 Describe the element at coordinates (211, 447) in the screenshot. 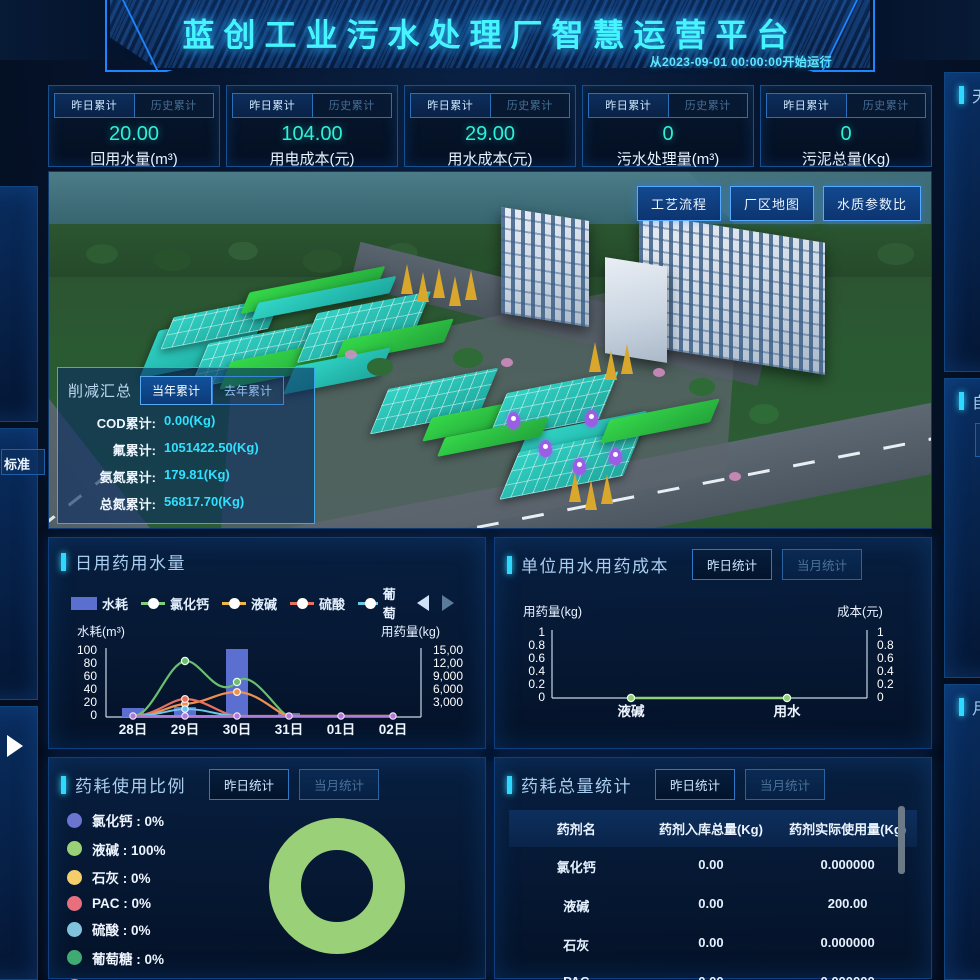

I see `reduction-value: 1051422.50(Kg)` at that location.